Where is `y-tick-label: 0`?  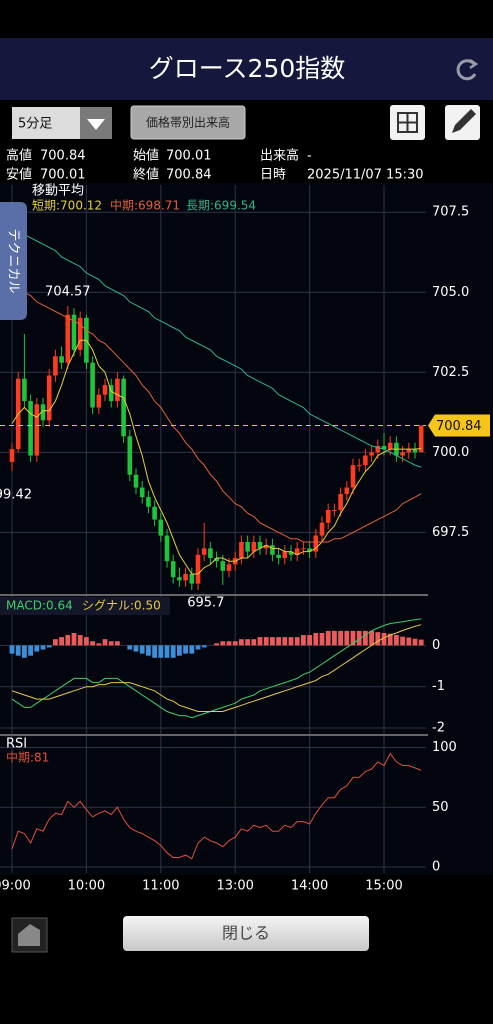 y-tick-label: 0 is located at coordinates (436, 645).